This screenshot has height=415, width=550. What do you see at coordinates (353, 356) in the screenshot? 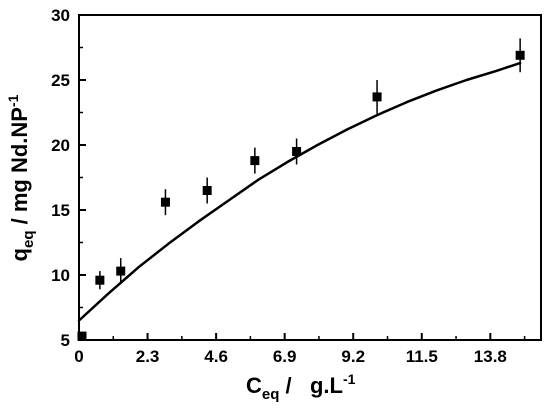
I see `x-tick-label: 9.2` at bounding box center [353, 356].